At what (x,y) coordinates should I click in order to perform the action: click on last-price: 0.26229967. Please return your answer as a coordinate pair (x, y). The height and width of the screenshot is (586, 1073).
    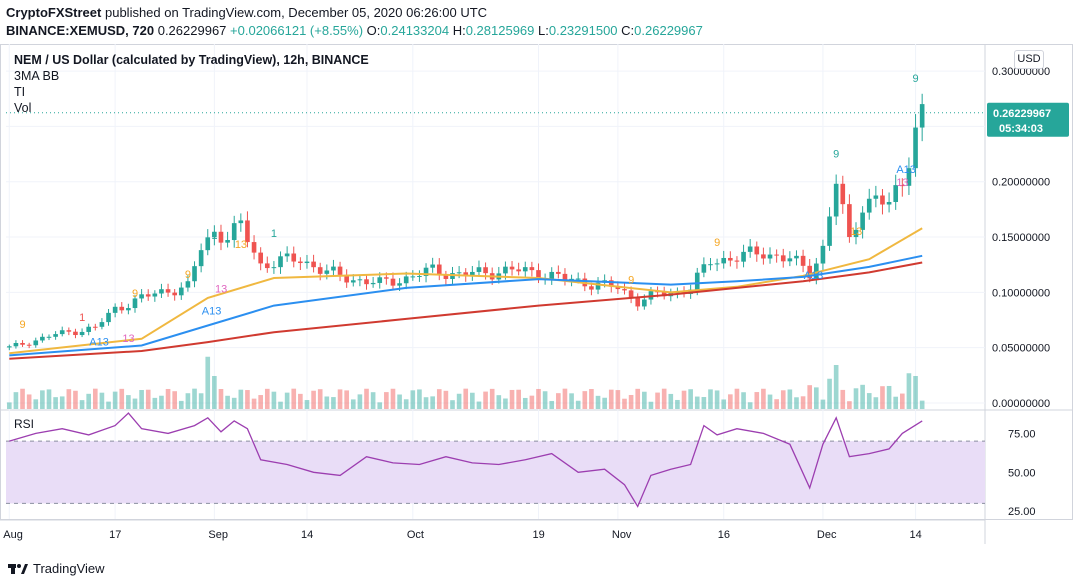
    Looking at the image, I should click on (192, 30).